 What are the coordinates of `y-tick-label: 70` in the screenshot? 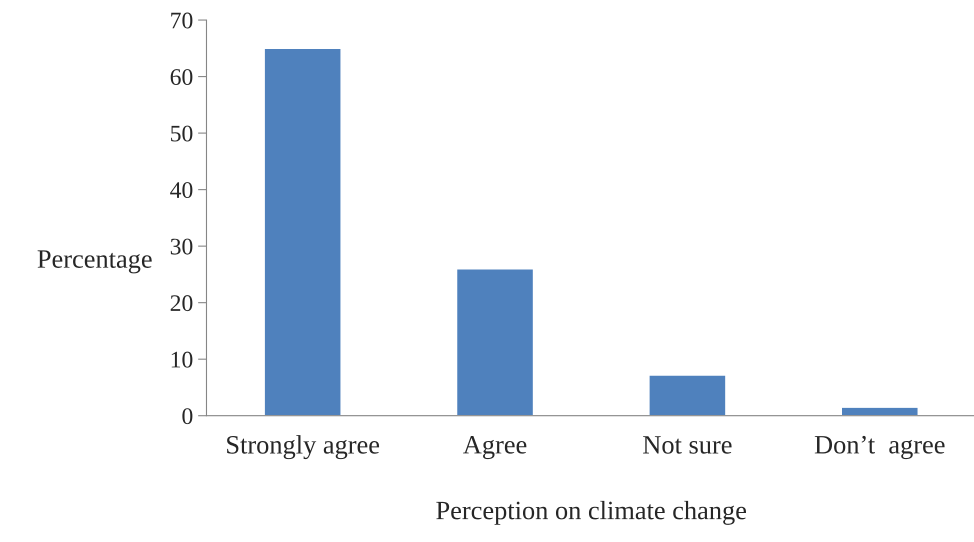 It's located at (181, 20).